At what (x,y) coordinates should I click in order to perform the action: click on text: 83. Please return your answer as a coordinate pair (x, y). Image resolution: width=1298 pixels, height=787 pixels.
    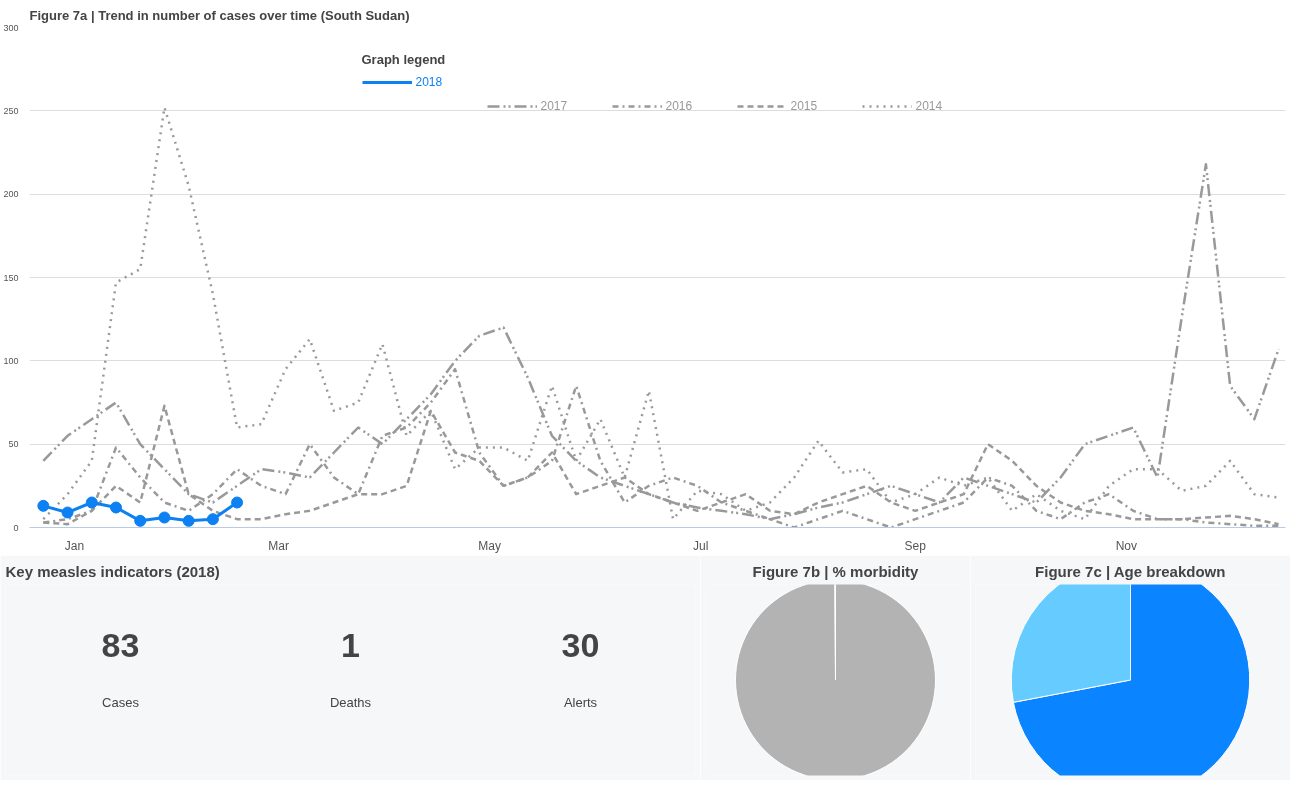
    Looking at the image, I should click on (120, 645).